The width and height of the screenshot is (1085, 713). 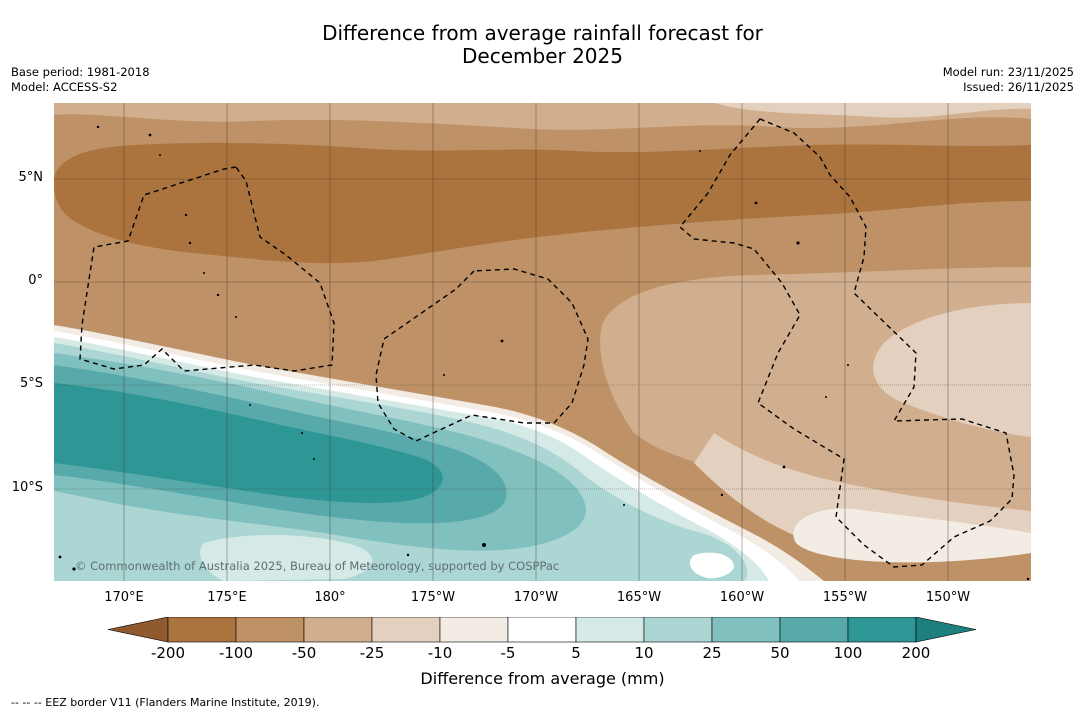 I want to click on colorbar-tick: -100, so click(x=236, y=653).